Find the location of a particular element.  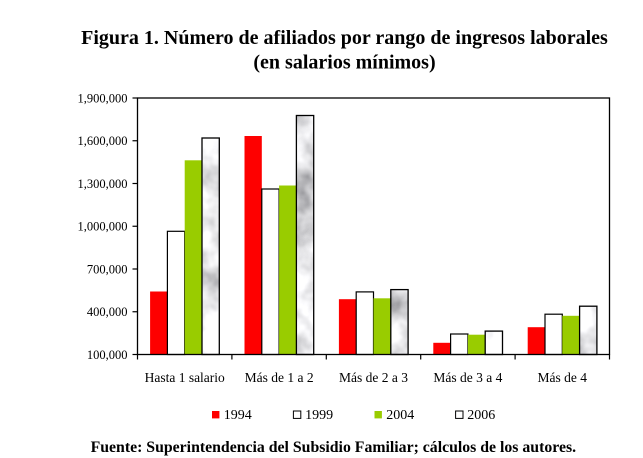

svg-text: 1,300,000 is located at coordinates (103, 184).